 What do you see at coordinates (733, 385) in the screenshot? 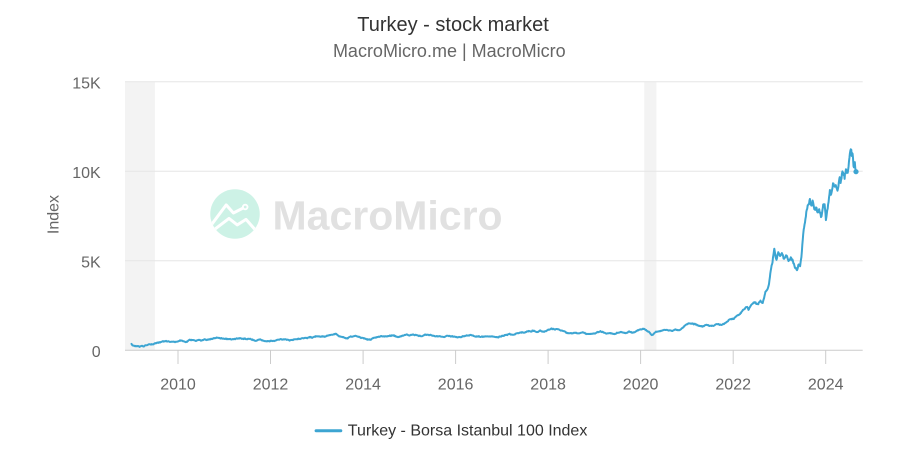
I see `svg-text: 2022` at bounding box center [733, 385].